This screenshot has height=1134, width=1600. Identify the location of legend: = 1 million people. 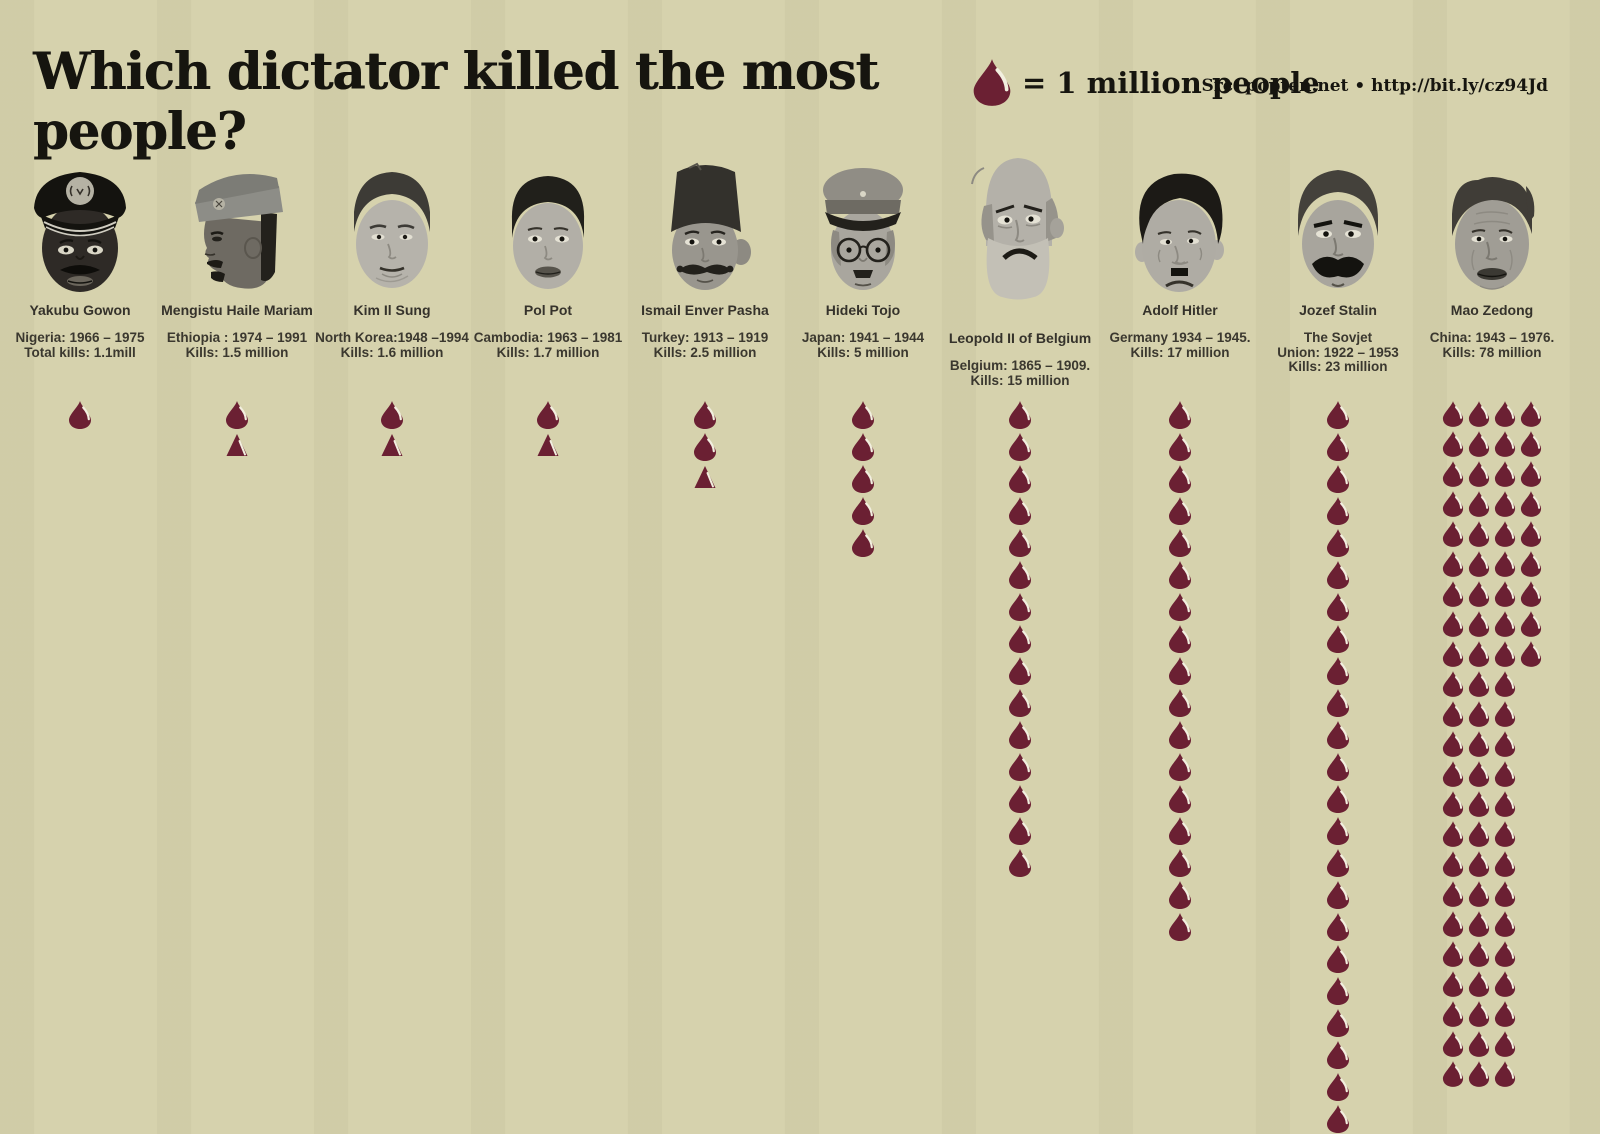
(1146, 82).